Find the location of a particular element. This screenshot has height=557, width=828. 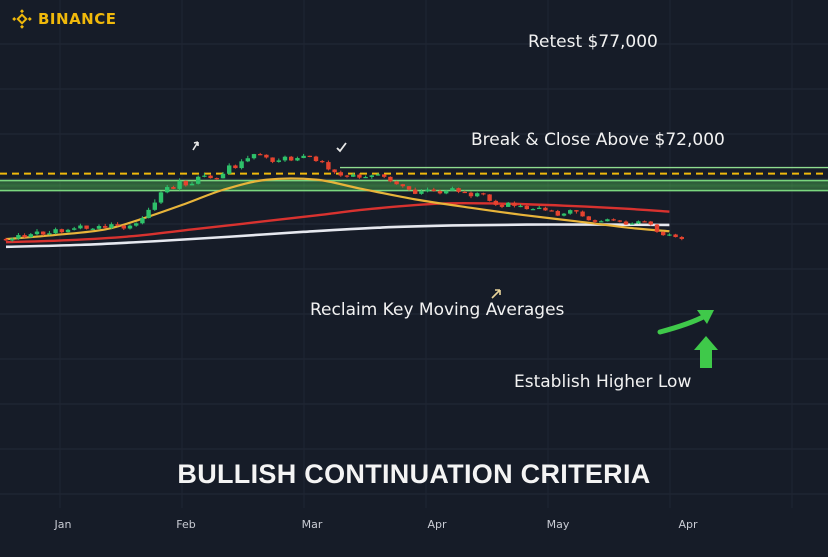

retest-label: Retest $77,000 is located at coordinates (593, 42).